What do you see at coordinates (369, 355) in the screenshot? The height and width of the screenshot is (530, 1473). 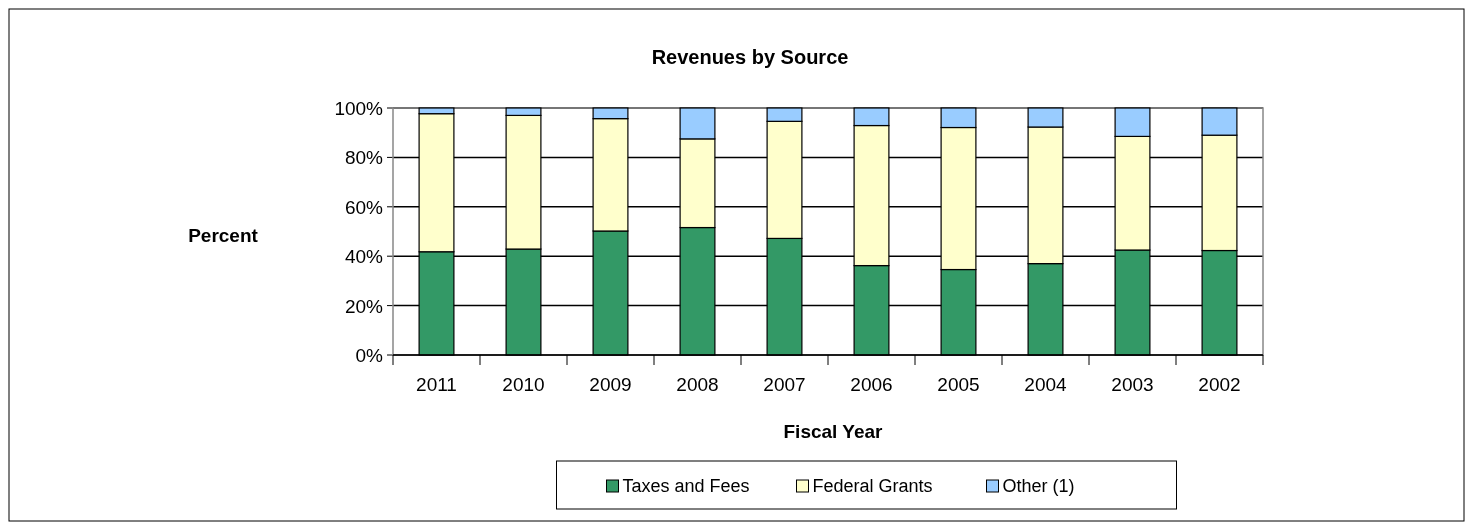 I see `y-tick-label: 0%` at bounding box center [369, 355].